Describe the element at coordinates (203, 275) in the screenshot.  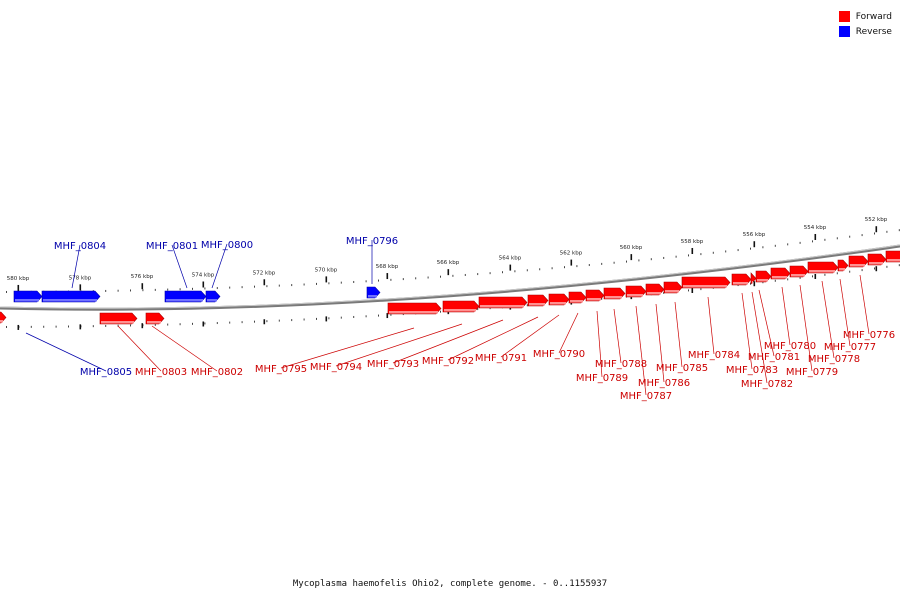
I see `axis-tick-label: 574 kbp` at that location.